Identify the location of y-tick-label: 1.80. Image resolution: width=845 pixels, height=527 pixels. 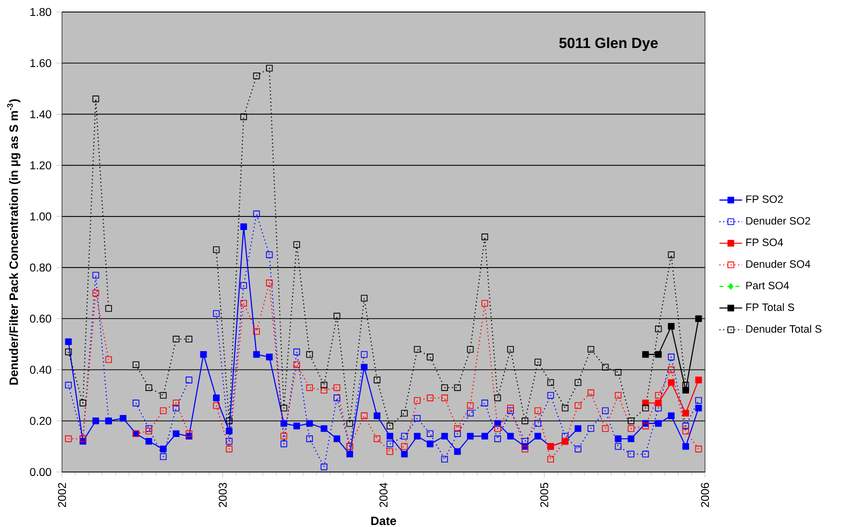
(41, 12).